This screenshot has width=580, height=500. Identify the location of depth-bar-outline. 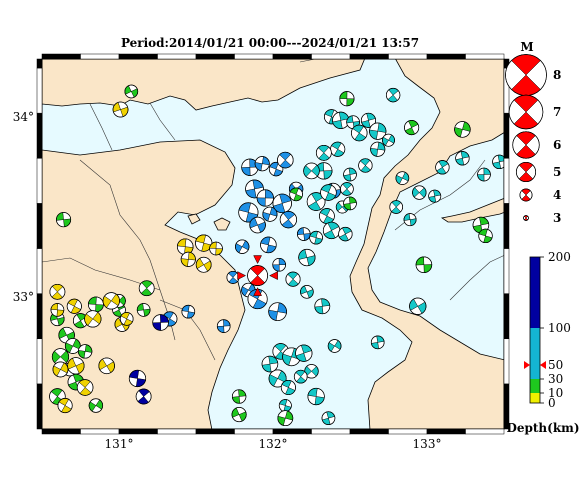
(535, 330).